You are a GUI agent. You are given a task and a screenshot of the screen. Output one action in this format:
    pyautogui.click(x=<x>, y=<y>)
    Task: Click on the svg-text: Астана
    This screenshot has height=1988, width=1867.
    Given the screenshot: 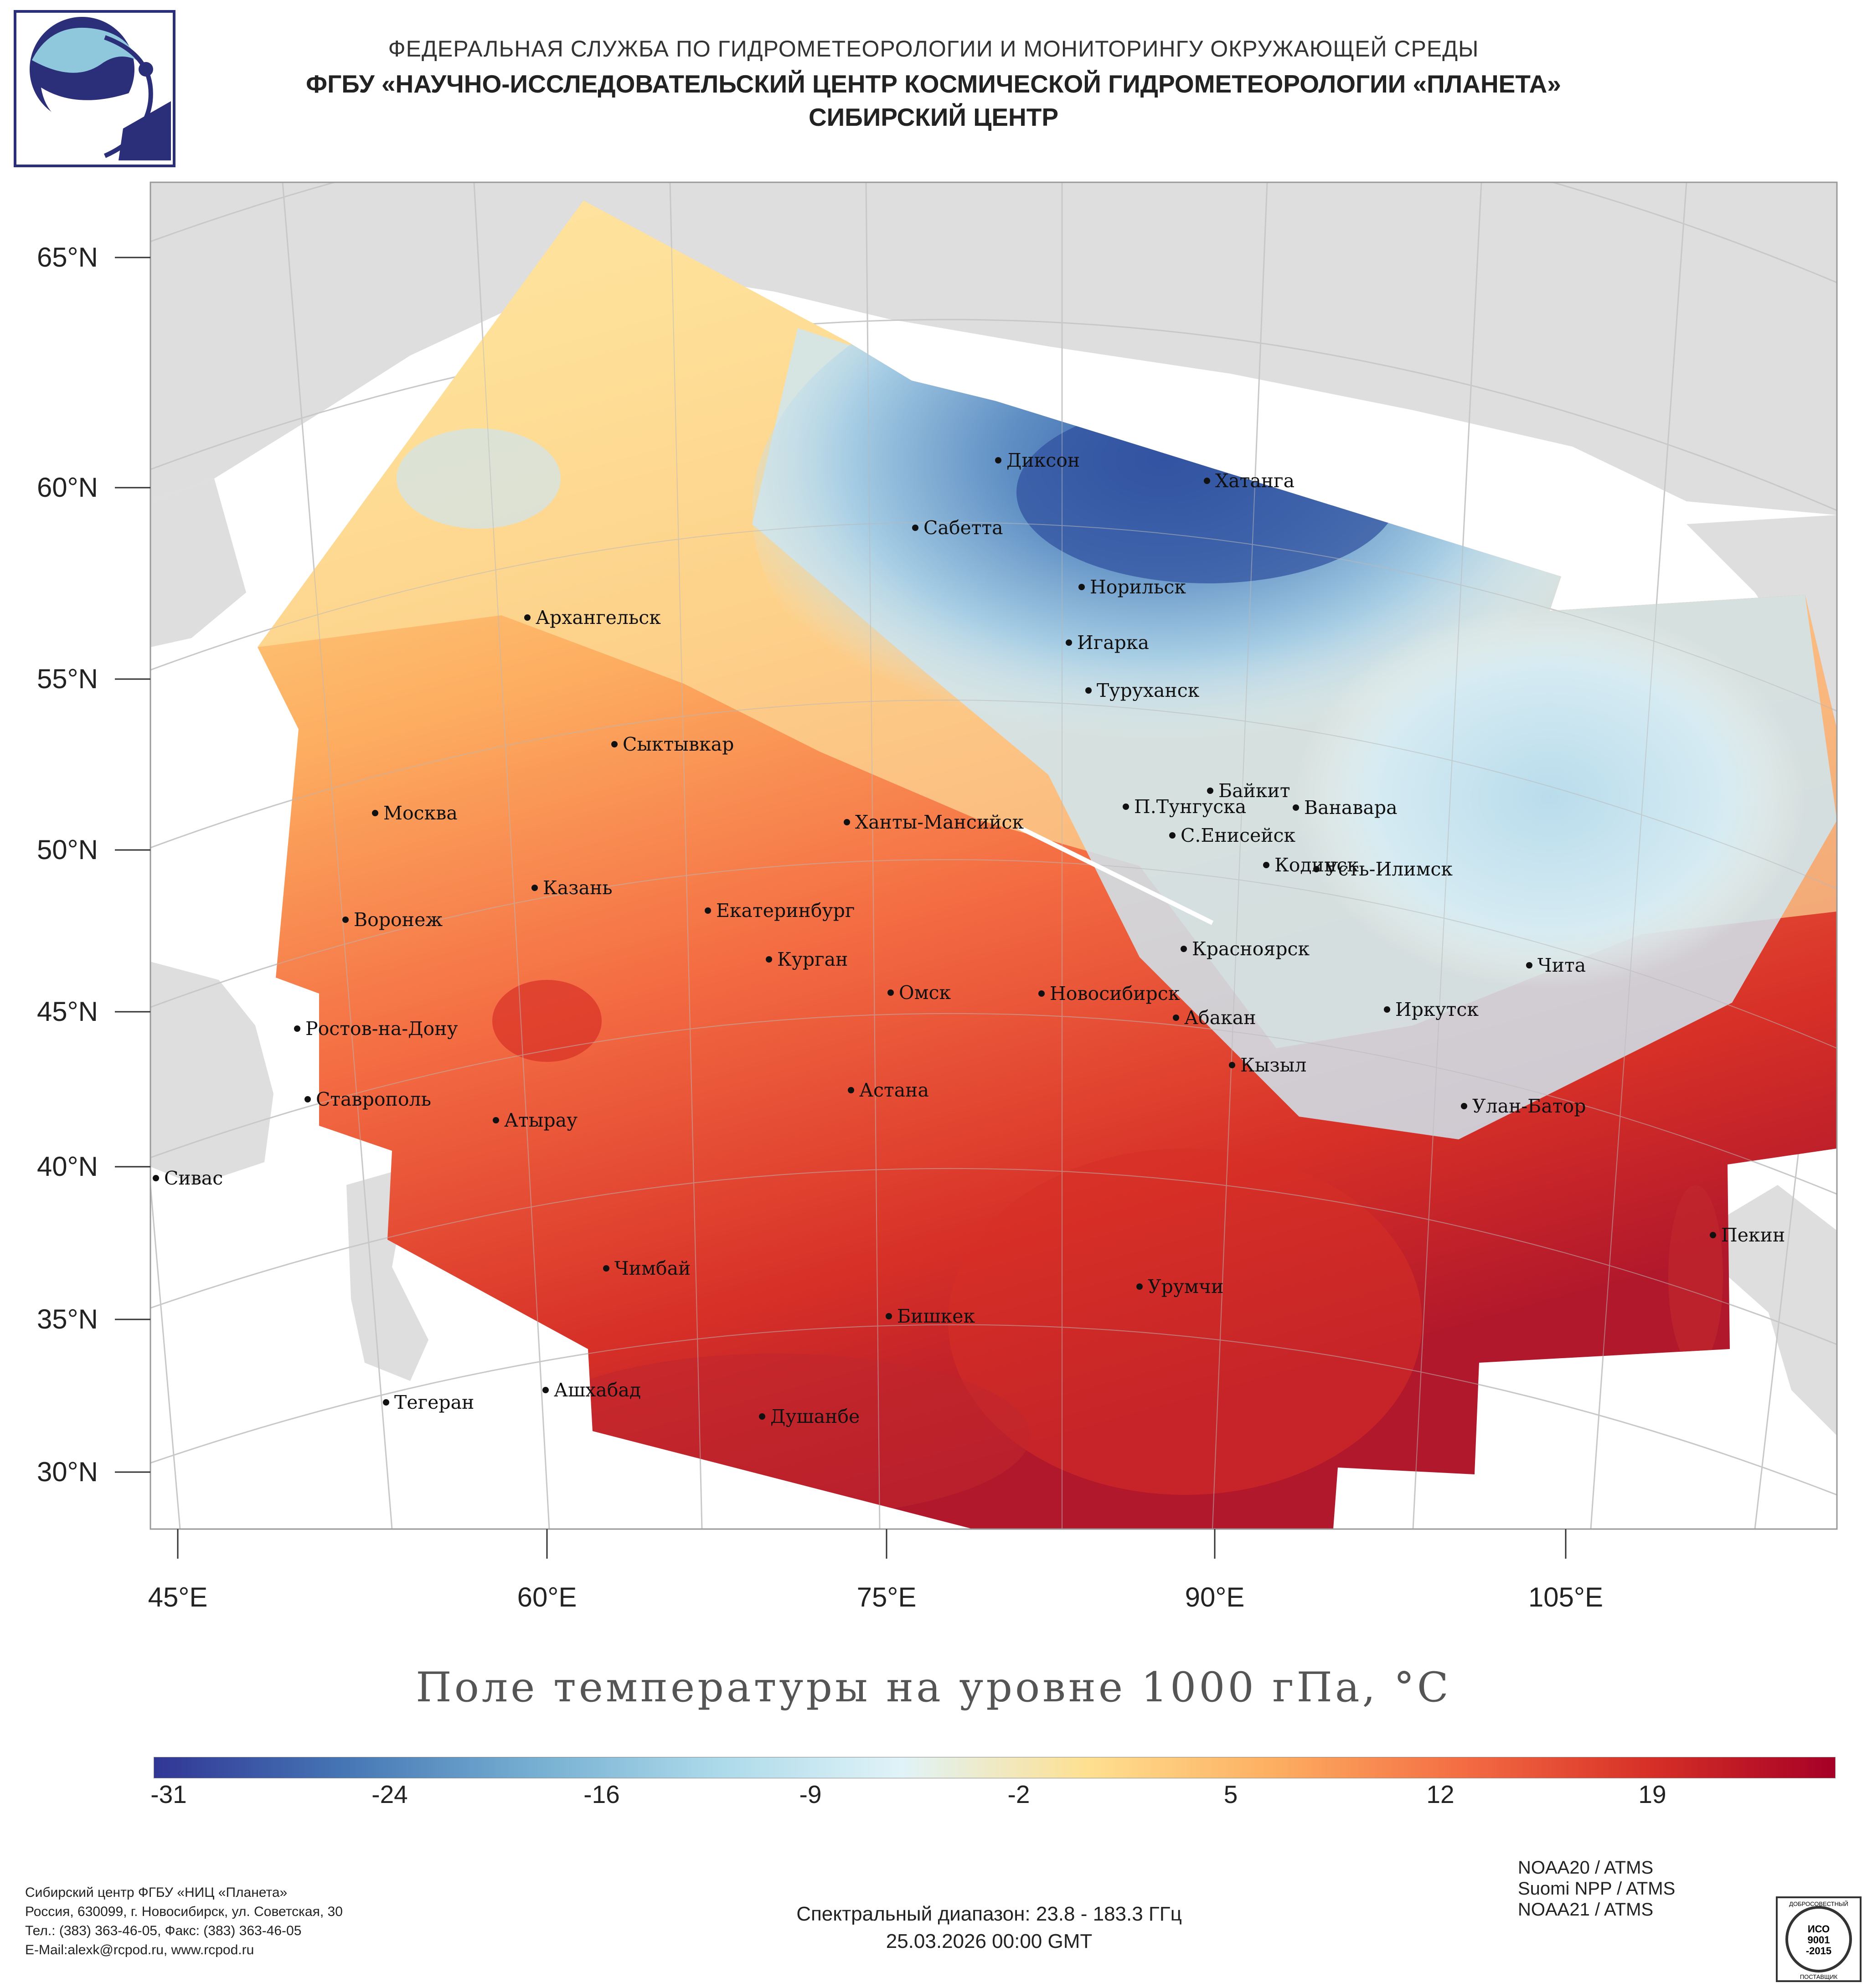 What is the action you would take?
    pyautogui.click(x=894, y=1090)
    